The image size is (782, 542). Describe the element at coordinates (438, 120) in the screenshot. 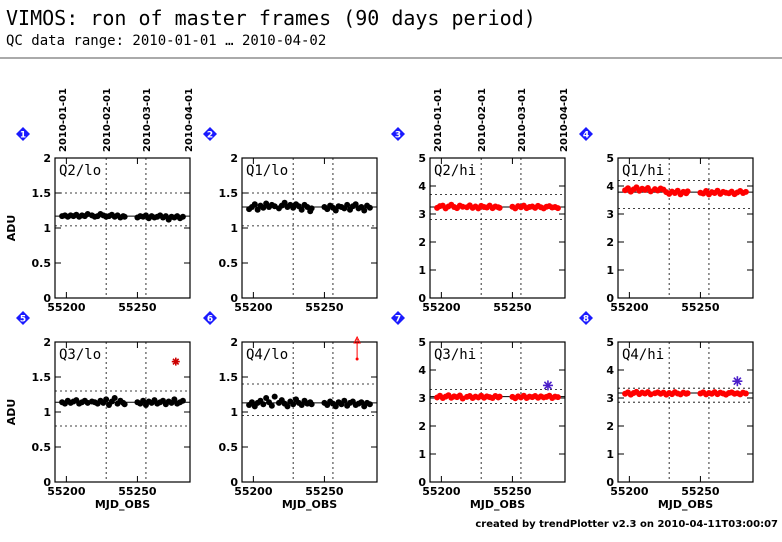

I see `date-tick-label: 2010-01-01` at that location.